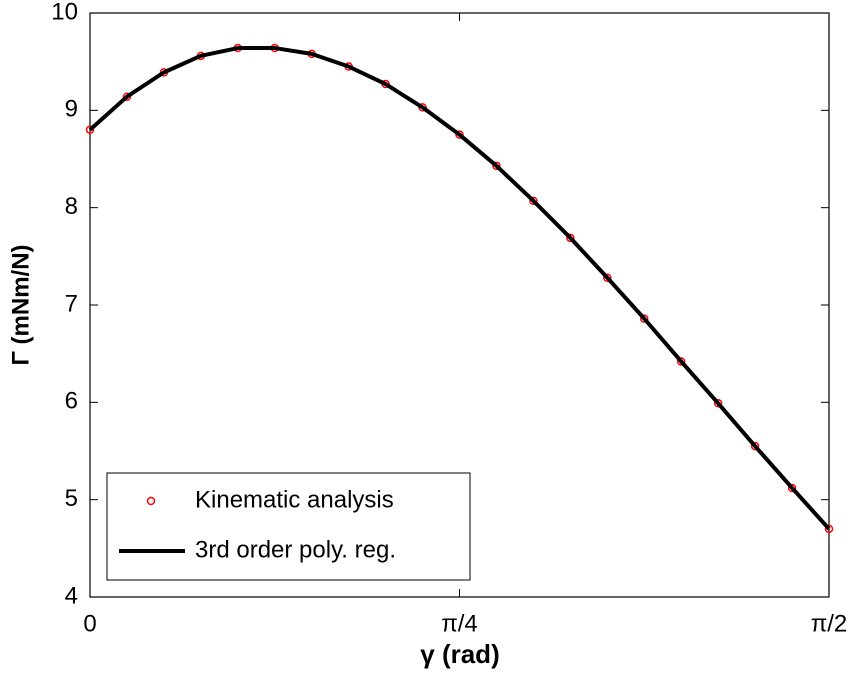 This screenshot has width=852, height=679. Describe the element at coordinates (295, 549) in the screenshot. I see `legend-label: 3rd order poly. reg.` at that location.